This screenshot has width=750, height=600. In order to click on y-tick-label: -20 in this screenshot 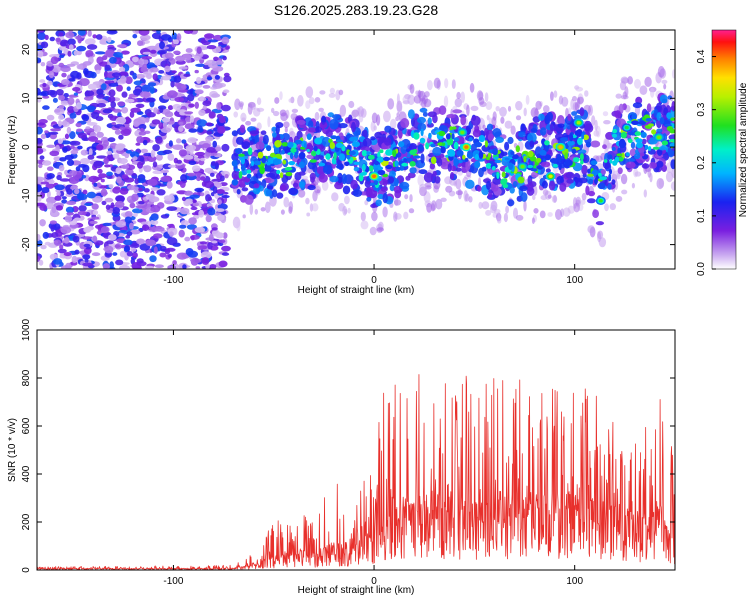, I will do `click(26, 244)`.